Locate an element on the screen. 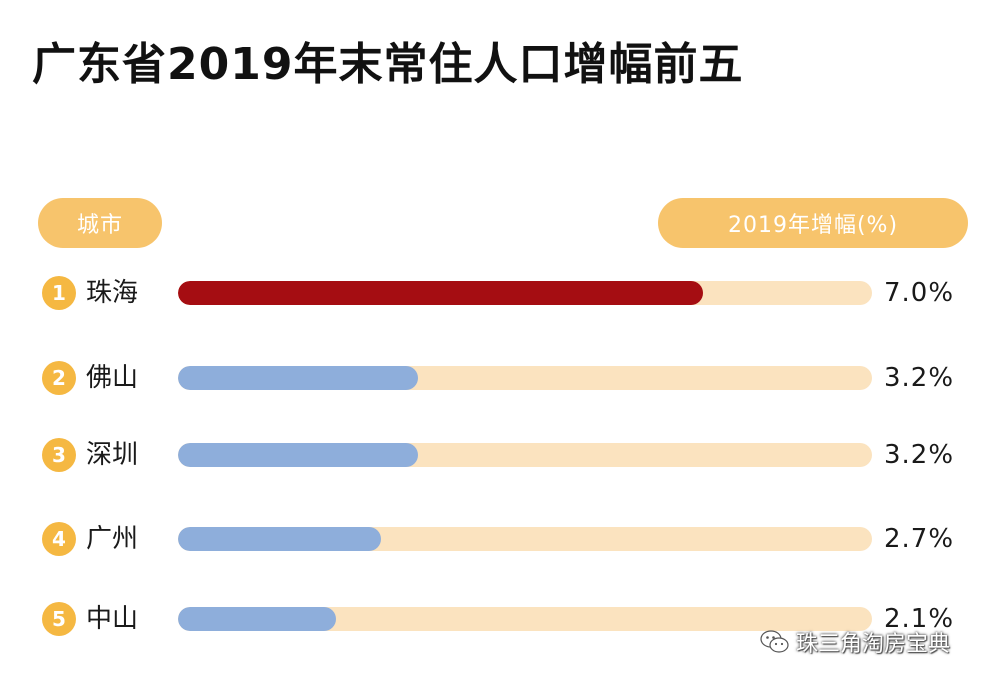 This screenshot has height=682, width=1000. category-label: 广州 is located at coordinates (112, 539).